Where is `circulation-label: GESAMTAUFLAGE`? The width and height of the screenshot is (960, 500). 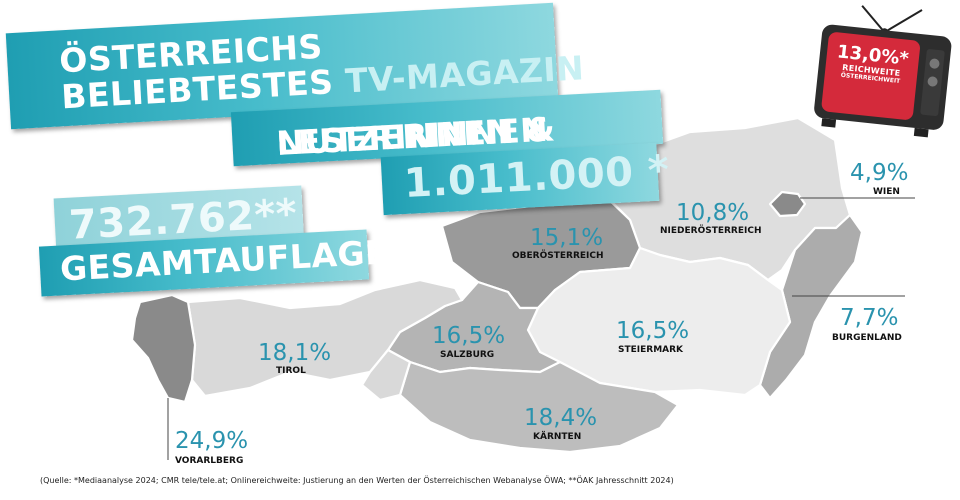
circulation-label: GESAMTAUFLAGE is located at coordinates (224, 260).